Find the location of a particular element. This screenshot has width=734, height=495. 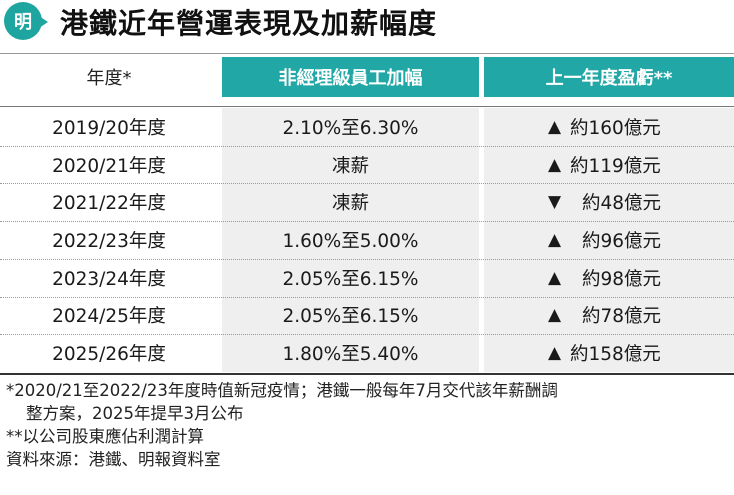

cell-profit: ▲ 約96億元 is located at coordinates (641, 240).